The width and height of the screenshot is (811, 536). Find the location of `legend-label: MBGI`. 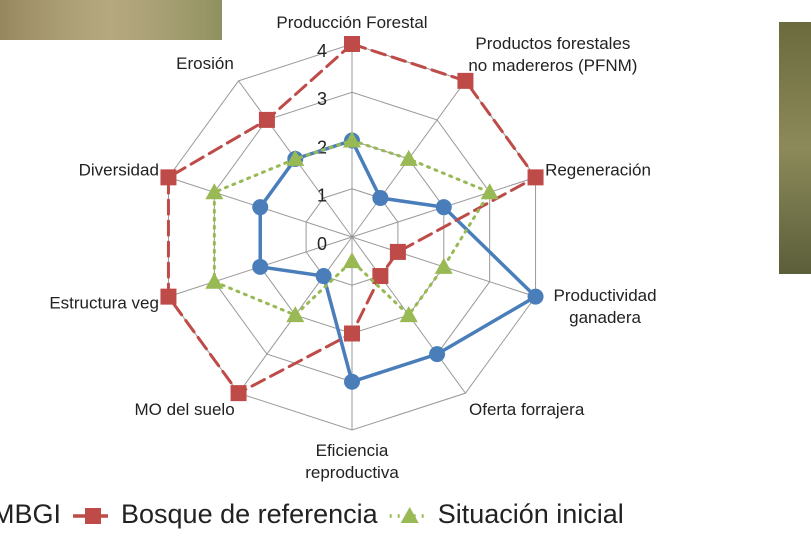

legend-label: MBGI is located at coordinates (30, 514).